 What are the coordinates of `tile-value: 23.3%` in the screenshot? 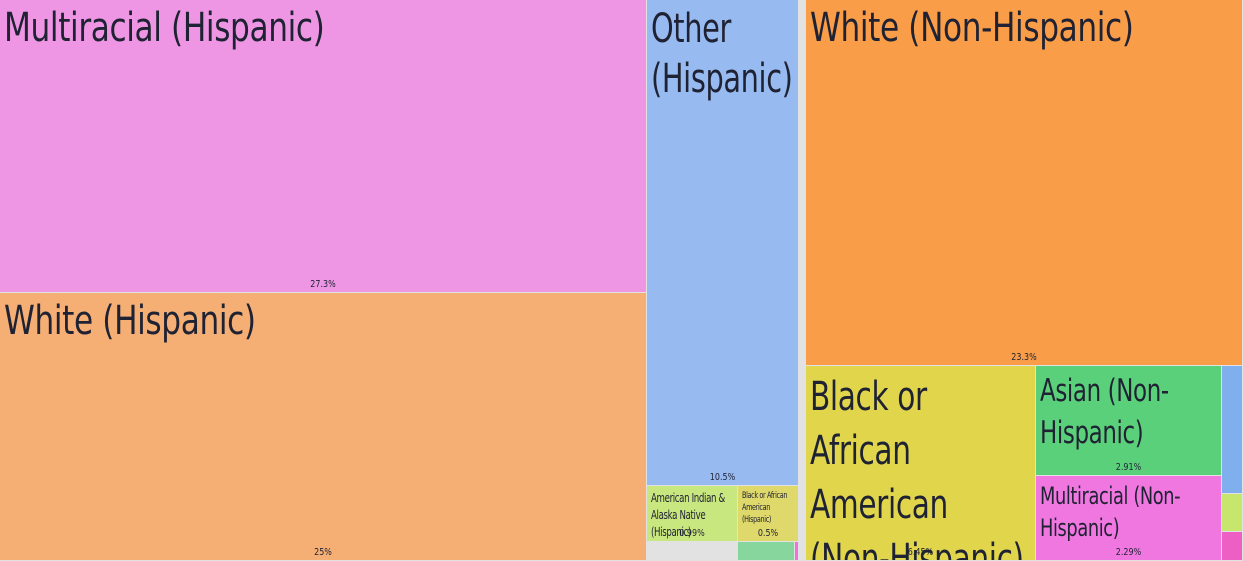 It's located at (1024, 357).